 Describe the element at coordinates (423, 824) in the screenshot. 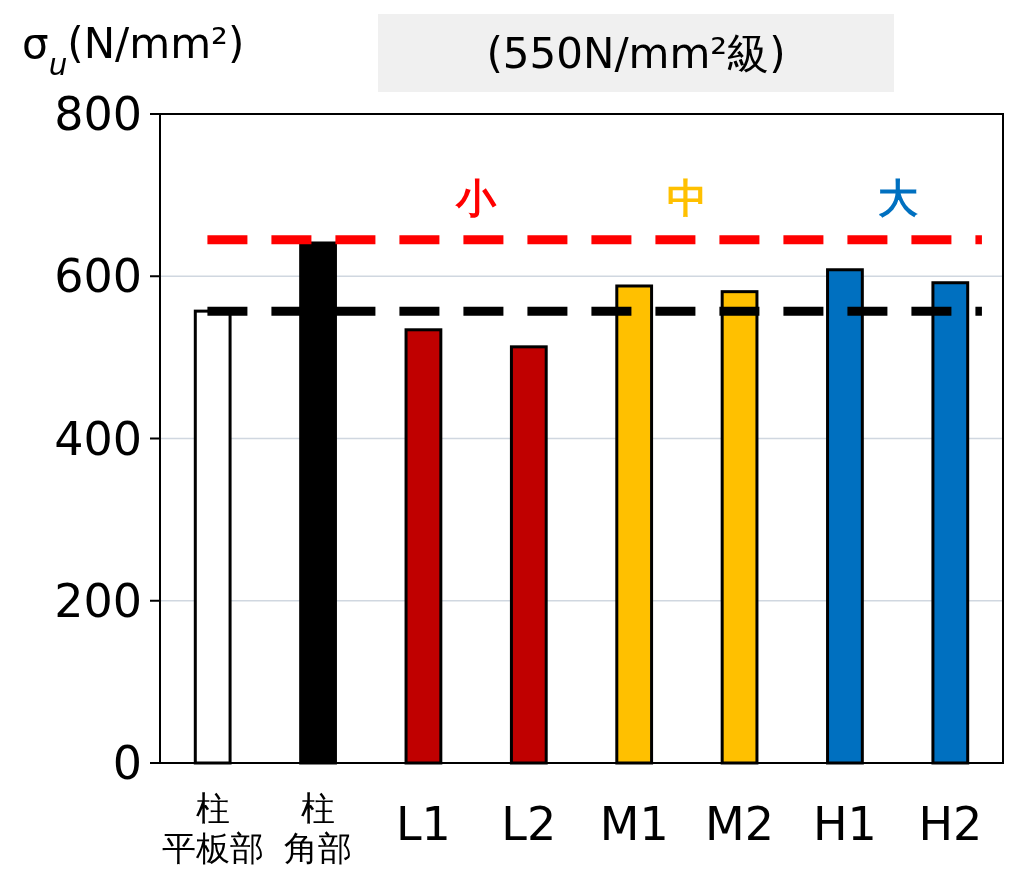

I see `x-tick-label: L1` at that location.